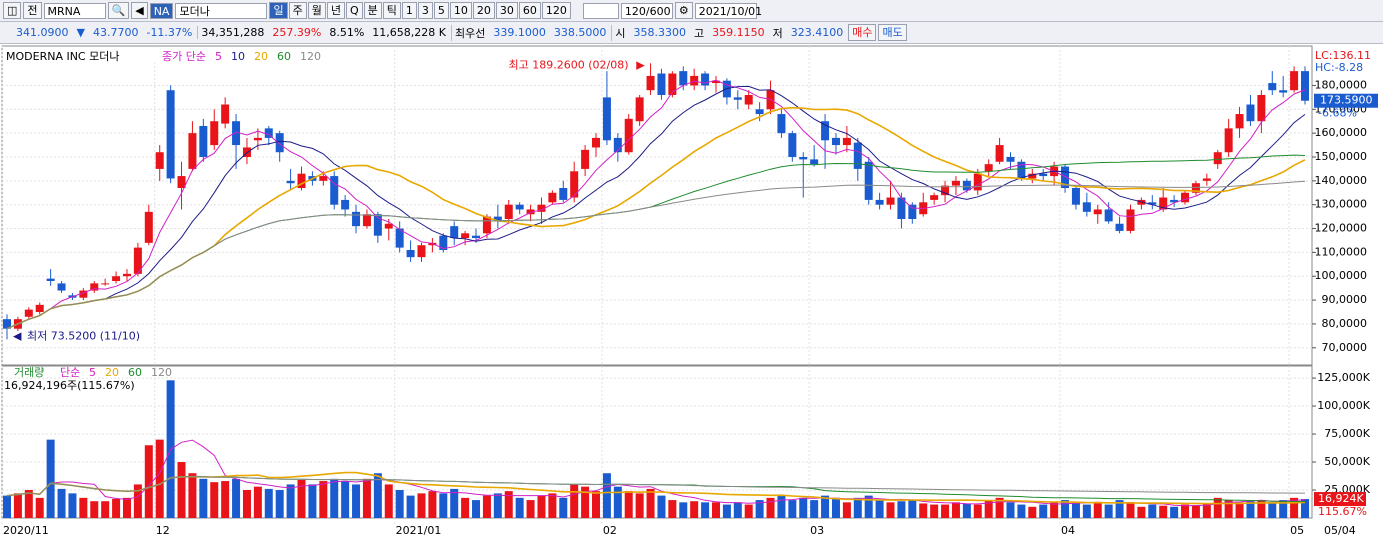 This screenshot has width=1383, height=540. What do you see at coordinates (115, 32) in the screenshot?
I see `quote-field: 43.7700` at bounding box center [115, 32].